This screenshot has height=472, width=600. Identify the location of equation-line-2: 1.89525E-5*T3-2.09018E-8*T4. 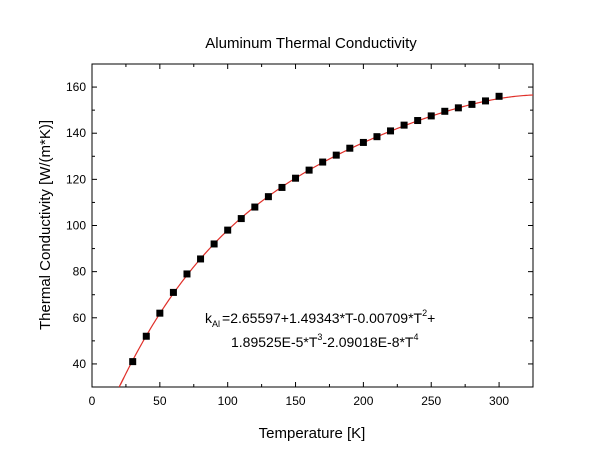
(325, 341).